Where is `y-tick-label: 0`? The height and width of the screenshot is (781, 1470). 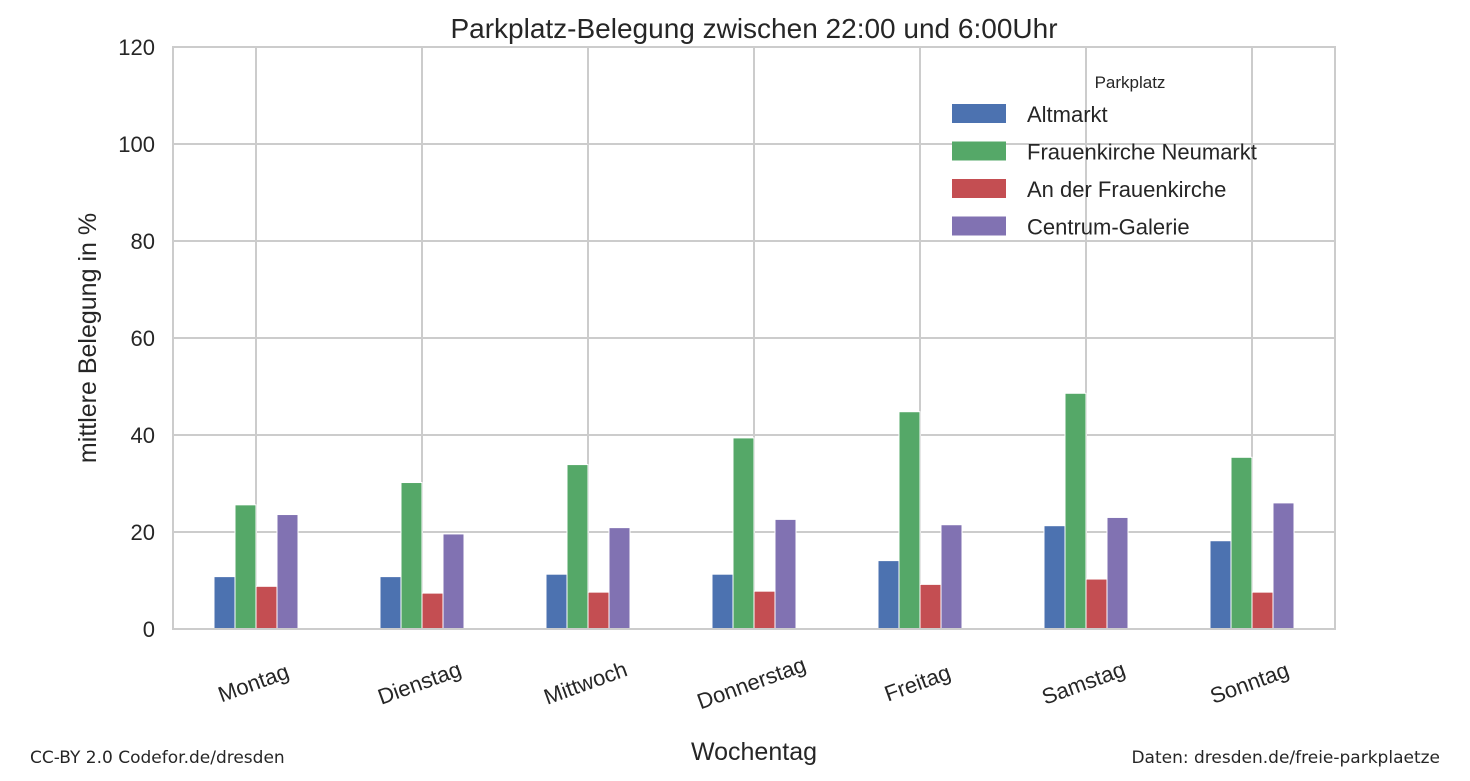 y-tick-label: 0 is located at coordinates (149, 629).